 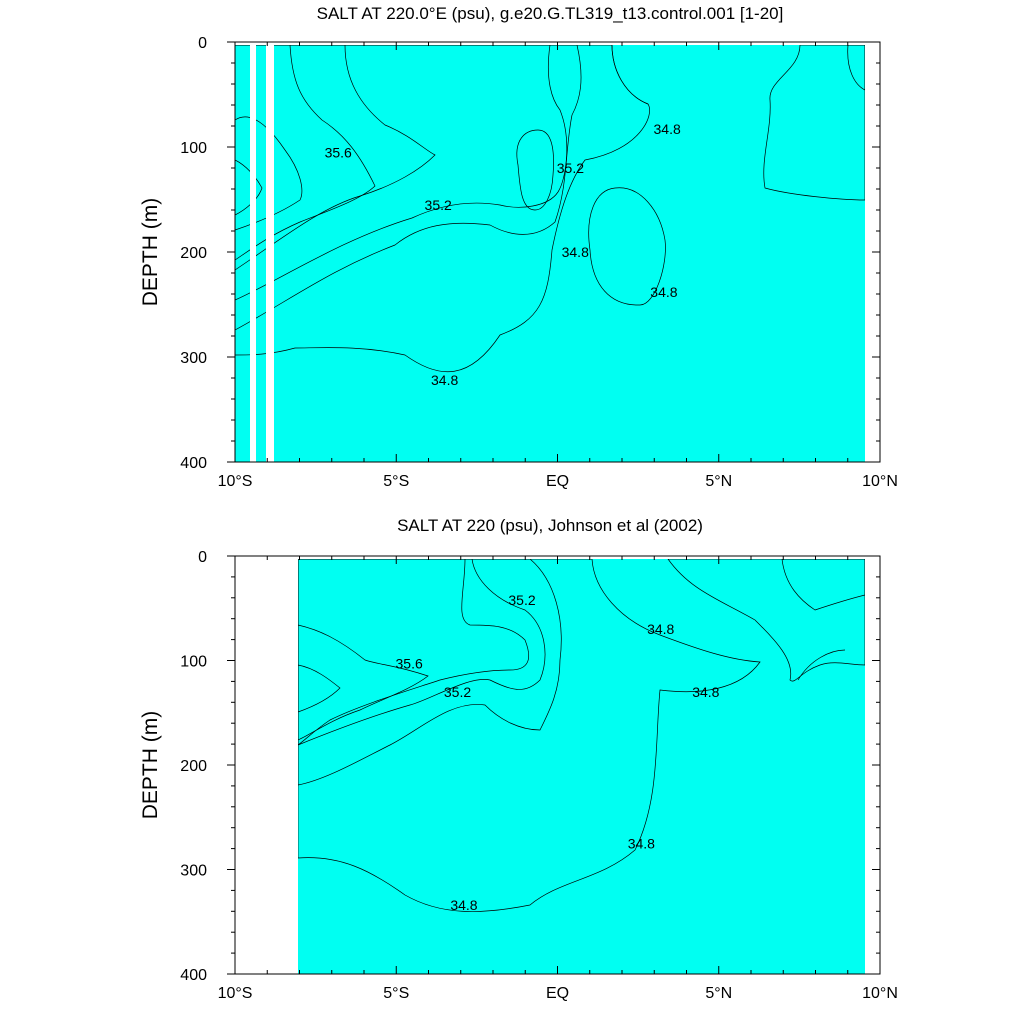 I want to click on fill-36.0, so click(x=249, y=187).